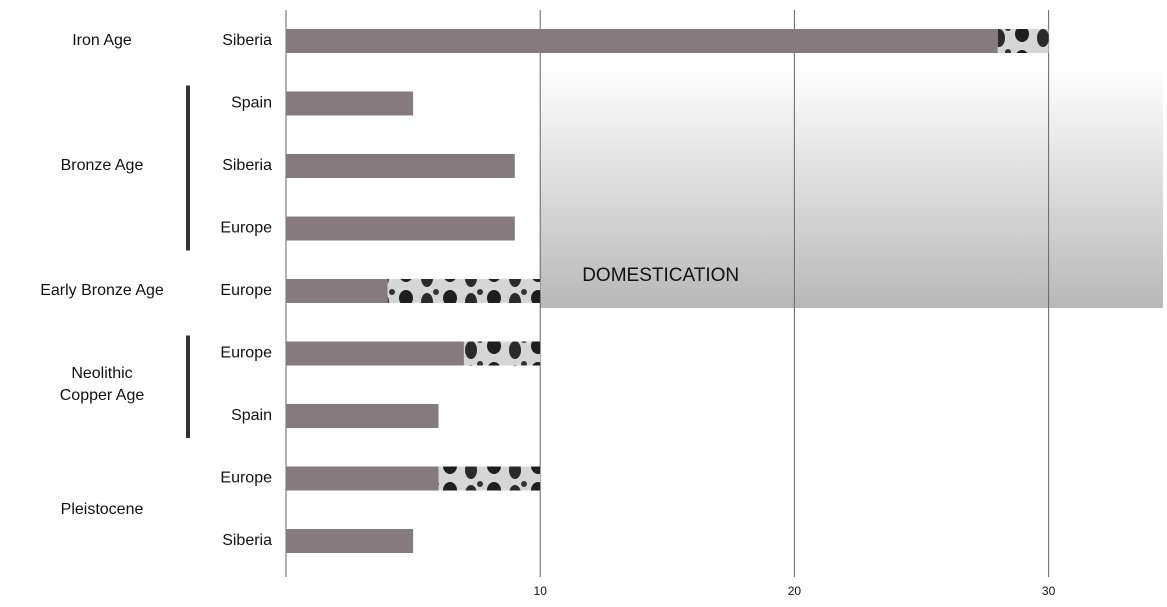  Describe the element at coordinates (1049, 591) in the screenshot. I see `x-tick-label: 30` at that location.